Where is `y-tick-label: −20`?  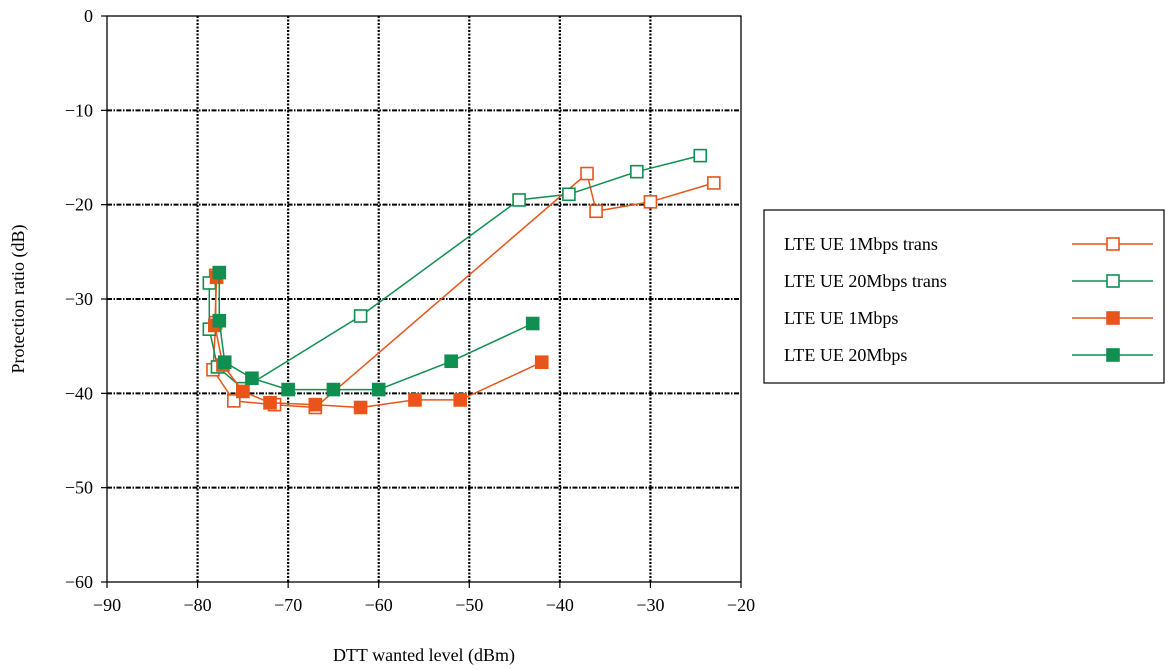
y-tick-label: −20 is located at coordinates (79, 205).